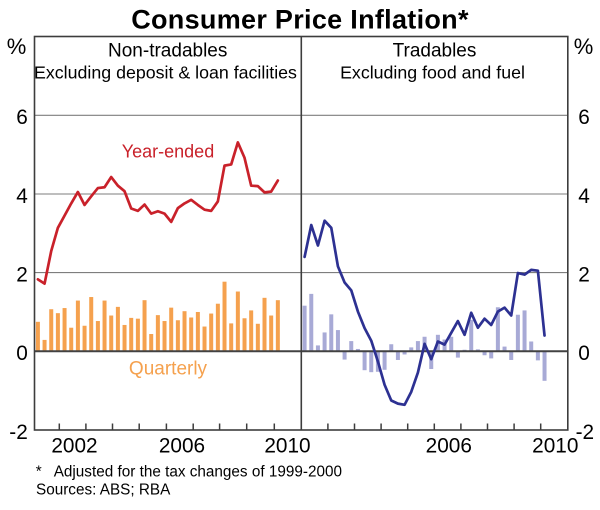 This screenshot has width=600, height=510. I want to click on svg-text: Quarterly, so click(168, 369).